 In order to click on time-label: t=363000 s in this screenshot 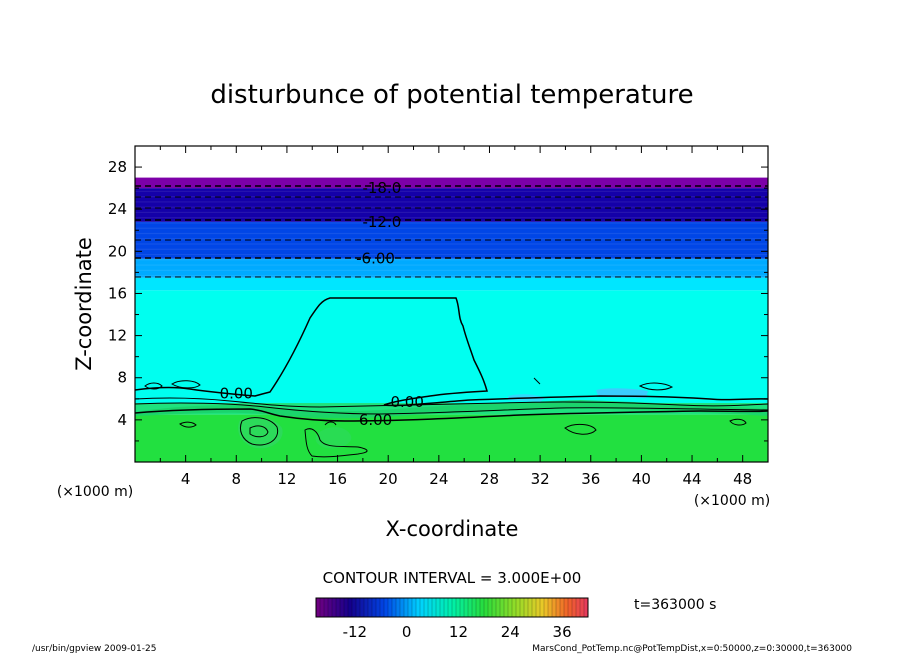, I will do `click(675, 605)`.